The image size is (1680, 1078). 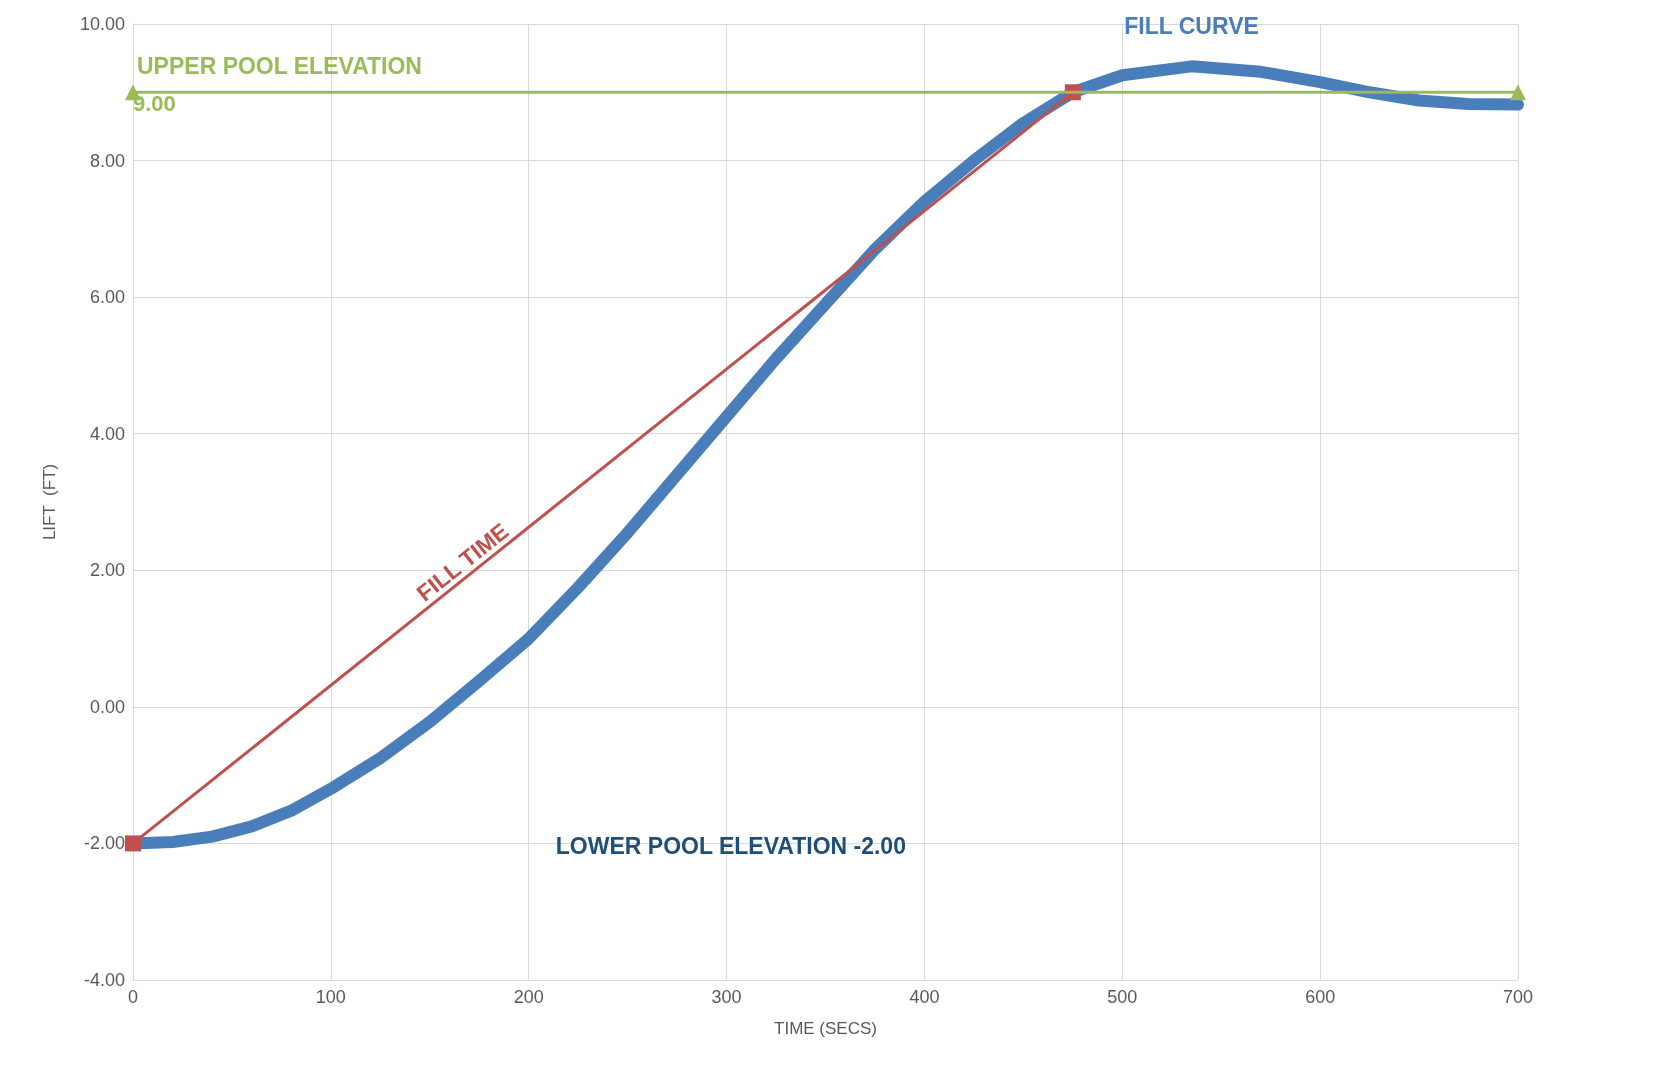 I want to click on y-tick-label: 2.00, so click(x=107, y=570).